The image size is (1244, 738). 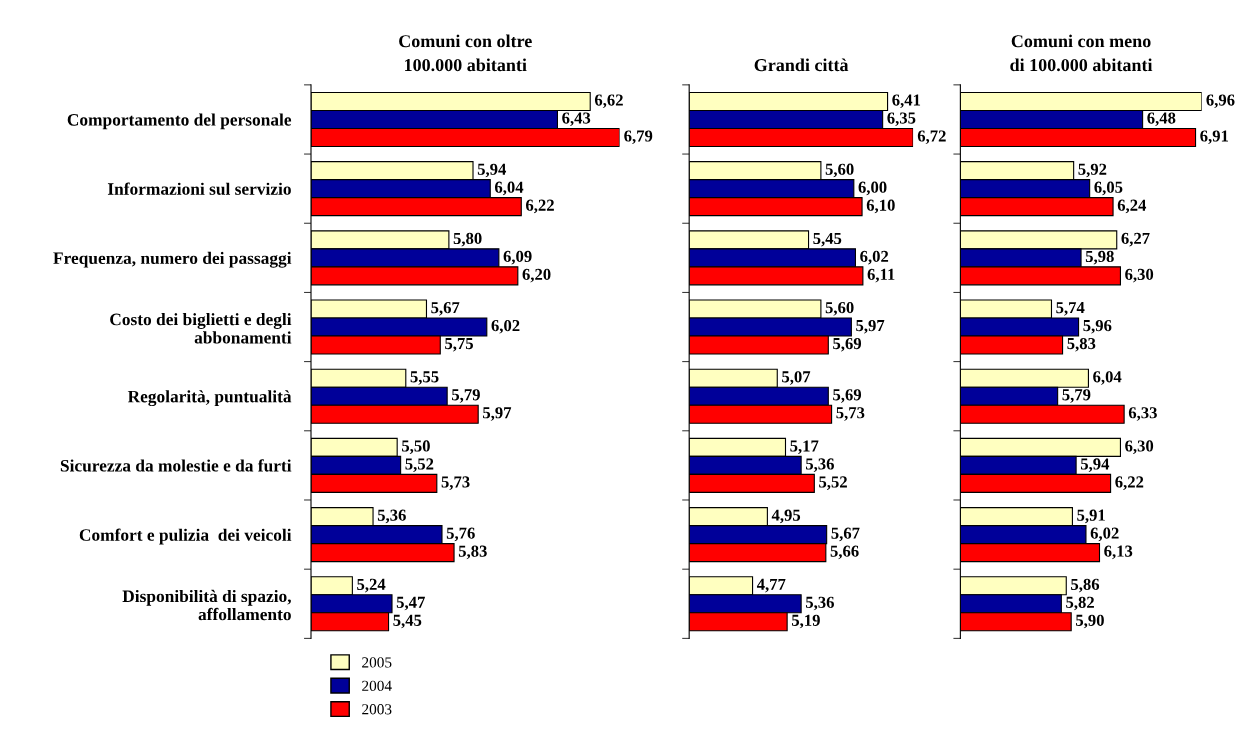 I want to click on data-label: 5,80, so click(x=467, y=239).